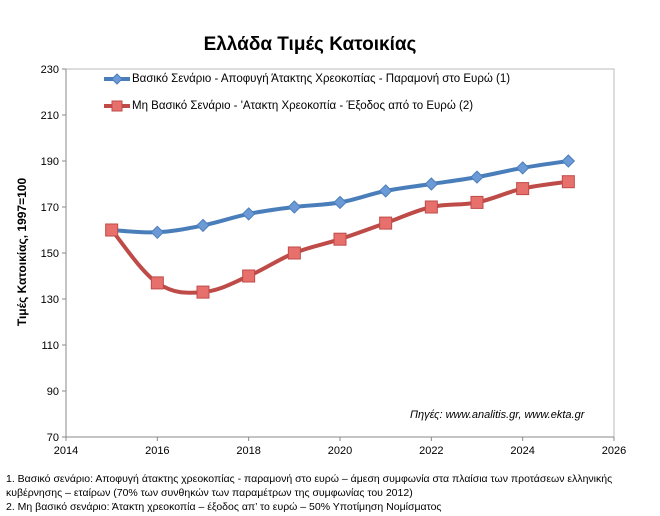 The height and width of the screenshot is (516, 660). I want to click on y-tick-label: 130, so click(50, 300).